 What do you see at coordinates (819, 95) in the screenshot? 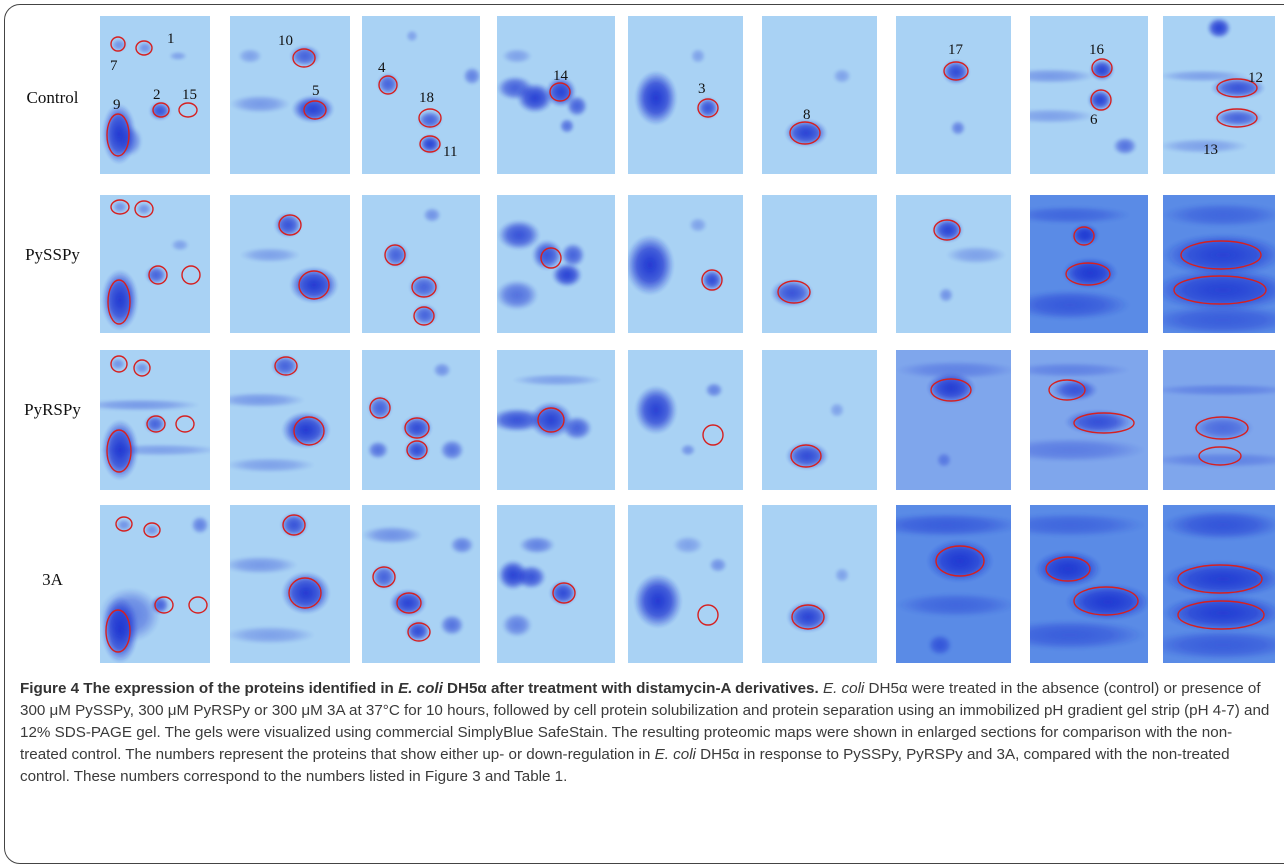
I see `gel-panel-control-6: 8` at bounding box center [819, 95].